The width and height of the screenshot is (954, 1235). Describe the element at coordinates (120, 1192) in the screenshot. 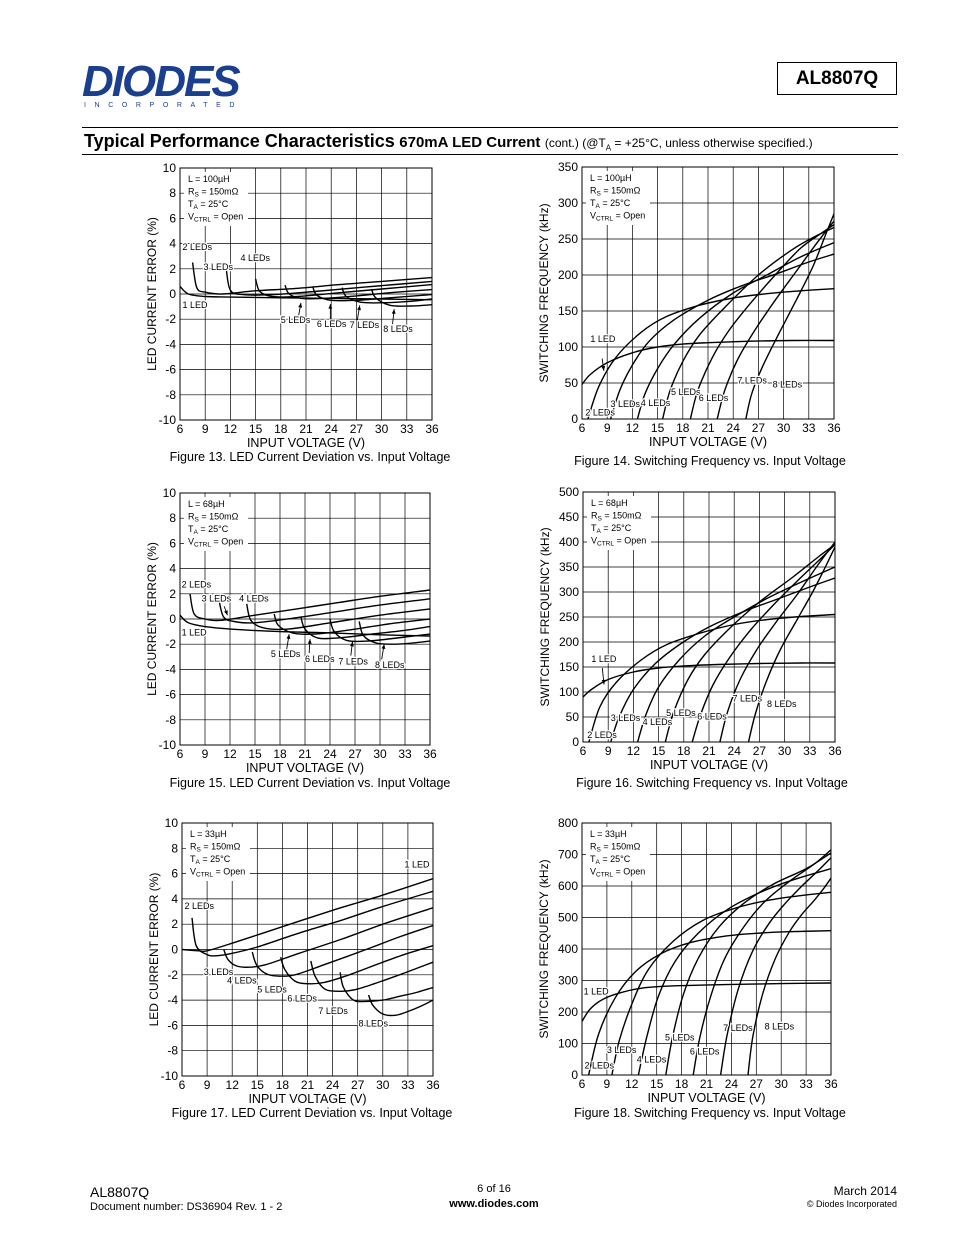

I see `footer-part: AL8807Q` at that location.